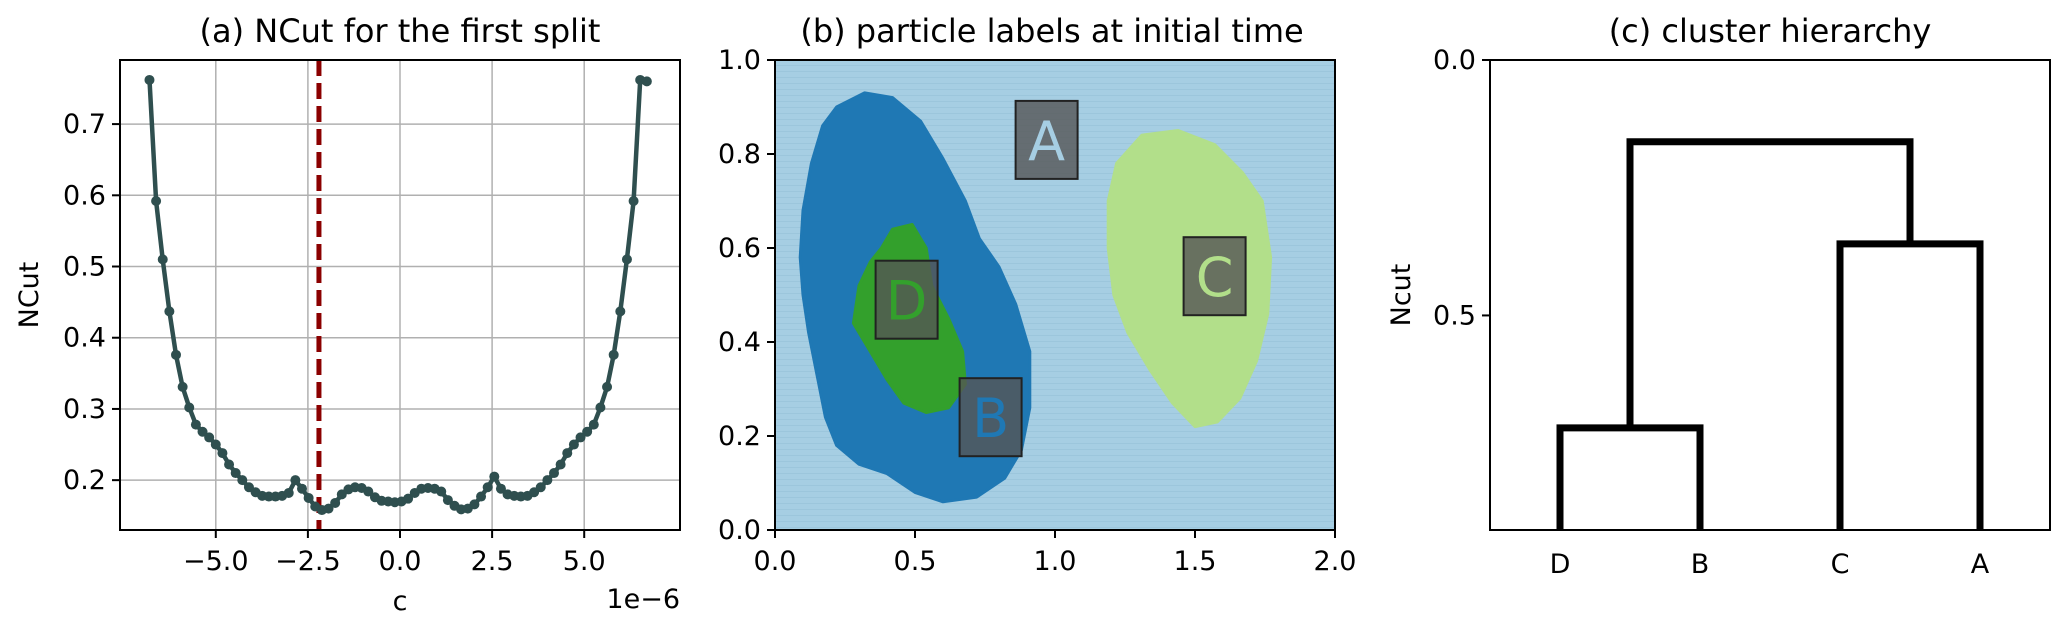  What do you see at coordinates (739, 154) in the screenshot?
I see `panel-b-y-tick-label: 0.8` at bounding box center [739, 154].